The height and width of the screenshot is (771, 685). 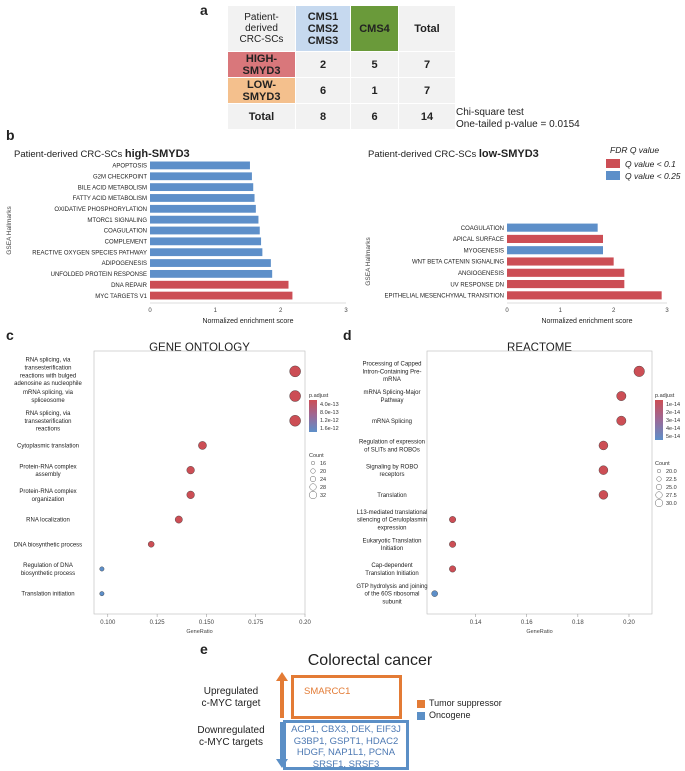 I want to click on term-label: Cytoplasmic translation, so click(x=48, y=446).